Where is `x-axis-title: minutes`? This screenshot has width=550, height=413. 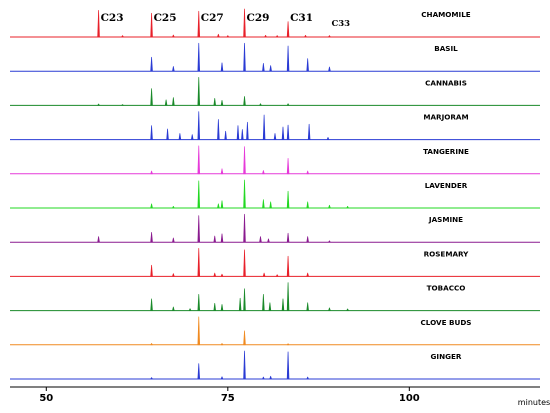
x-axis-title: minutes is located at coordinates (534, 402).